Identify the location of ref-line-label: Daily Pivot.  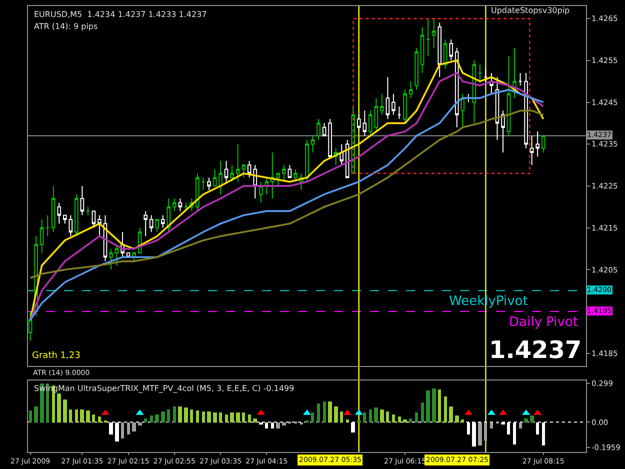
(543, 322).